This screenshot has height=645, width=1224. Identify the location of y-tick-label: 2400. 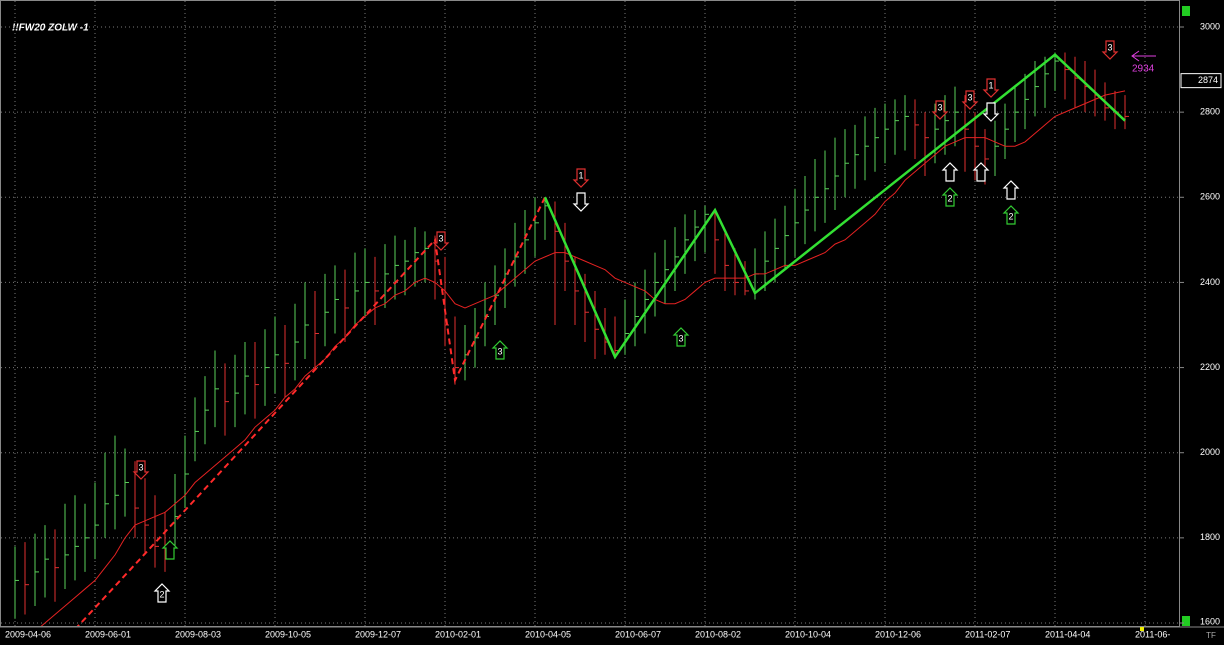
(1210, 282).